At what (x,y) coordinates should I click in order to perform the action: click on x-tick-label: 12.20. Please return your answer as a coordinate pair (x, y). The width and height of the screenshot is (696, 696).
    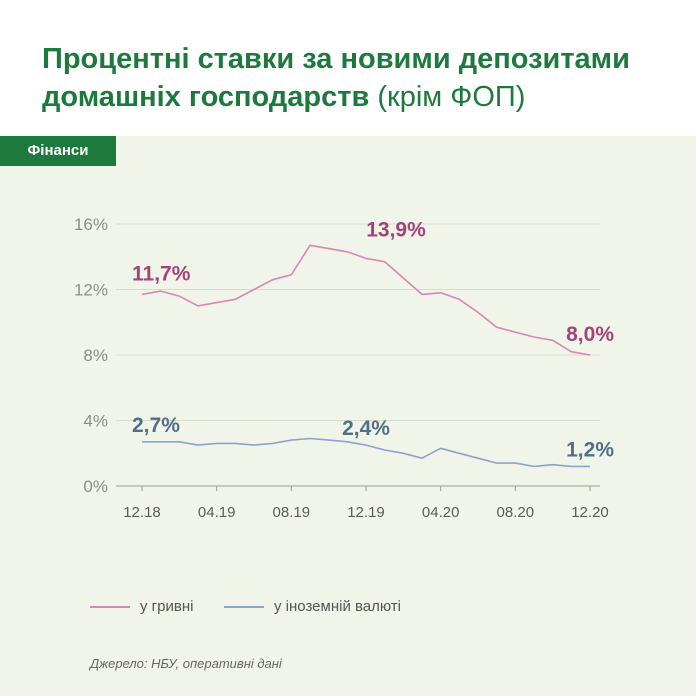
    Looking at the image, I should click on (590, 512).